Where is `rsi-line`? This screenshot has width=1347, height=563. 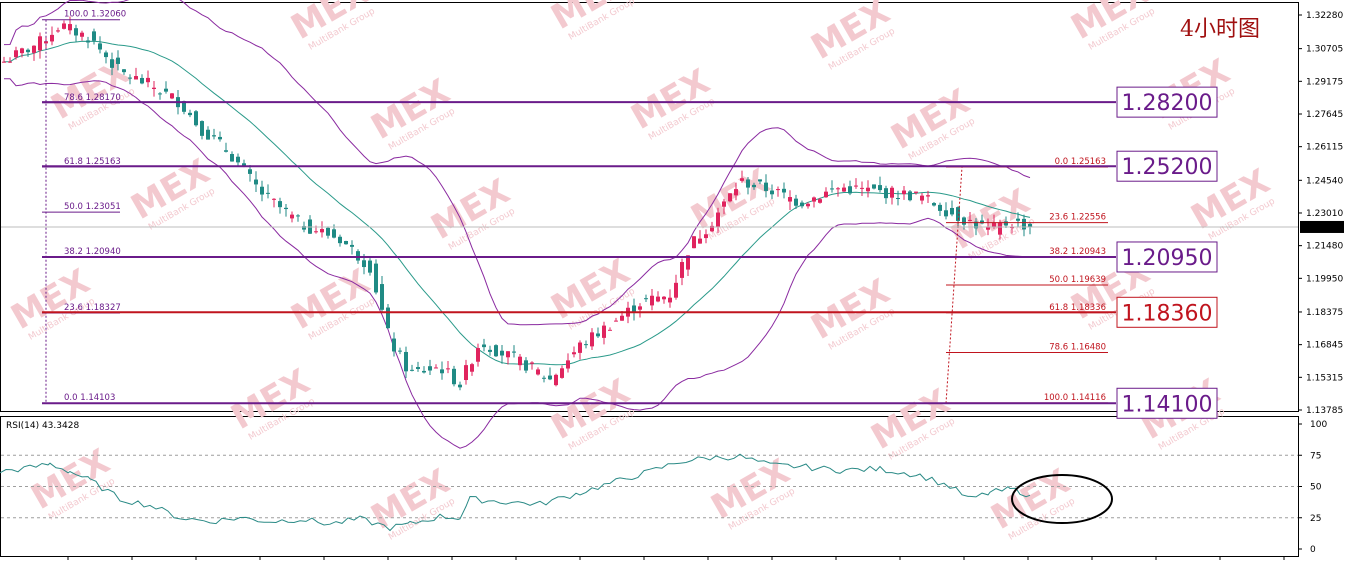
rsi-line is located at coordinates (515, 492).